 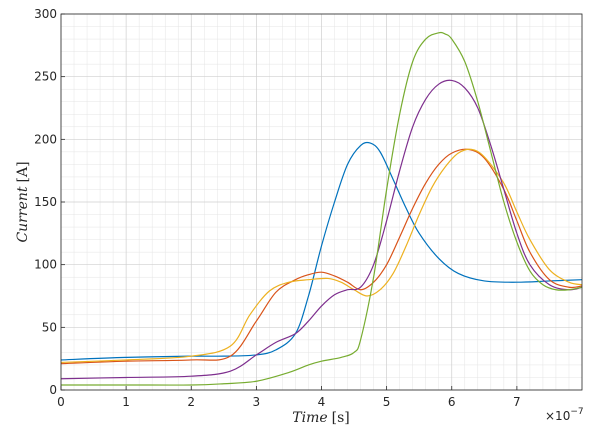 I want to click on y-tick-label: 150, so click(x=45, y=202).